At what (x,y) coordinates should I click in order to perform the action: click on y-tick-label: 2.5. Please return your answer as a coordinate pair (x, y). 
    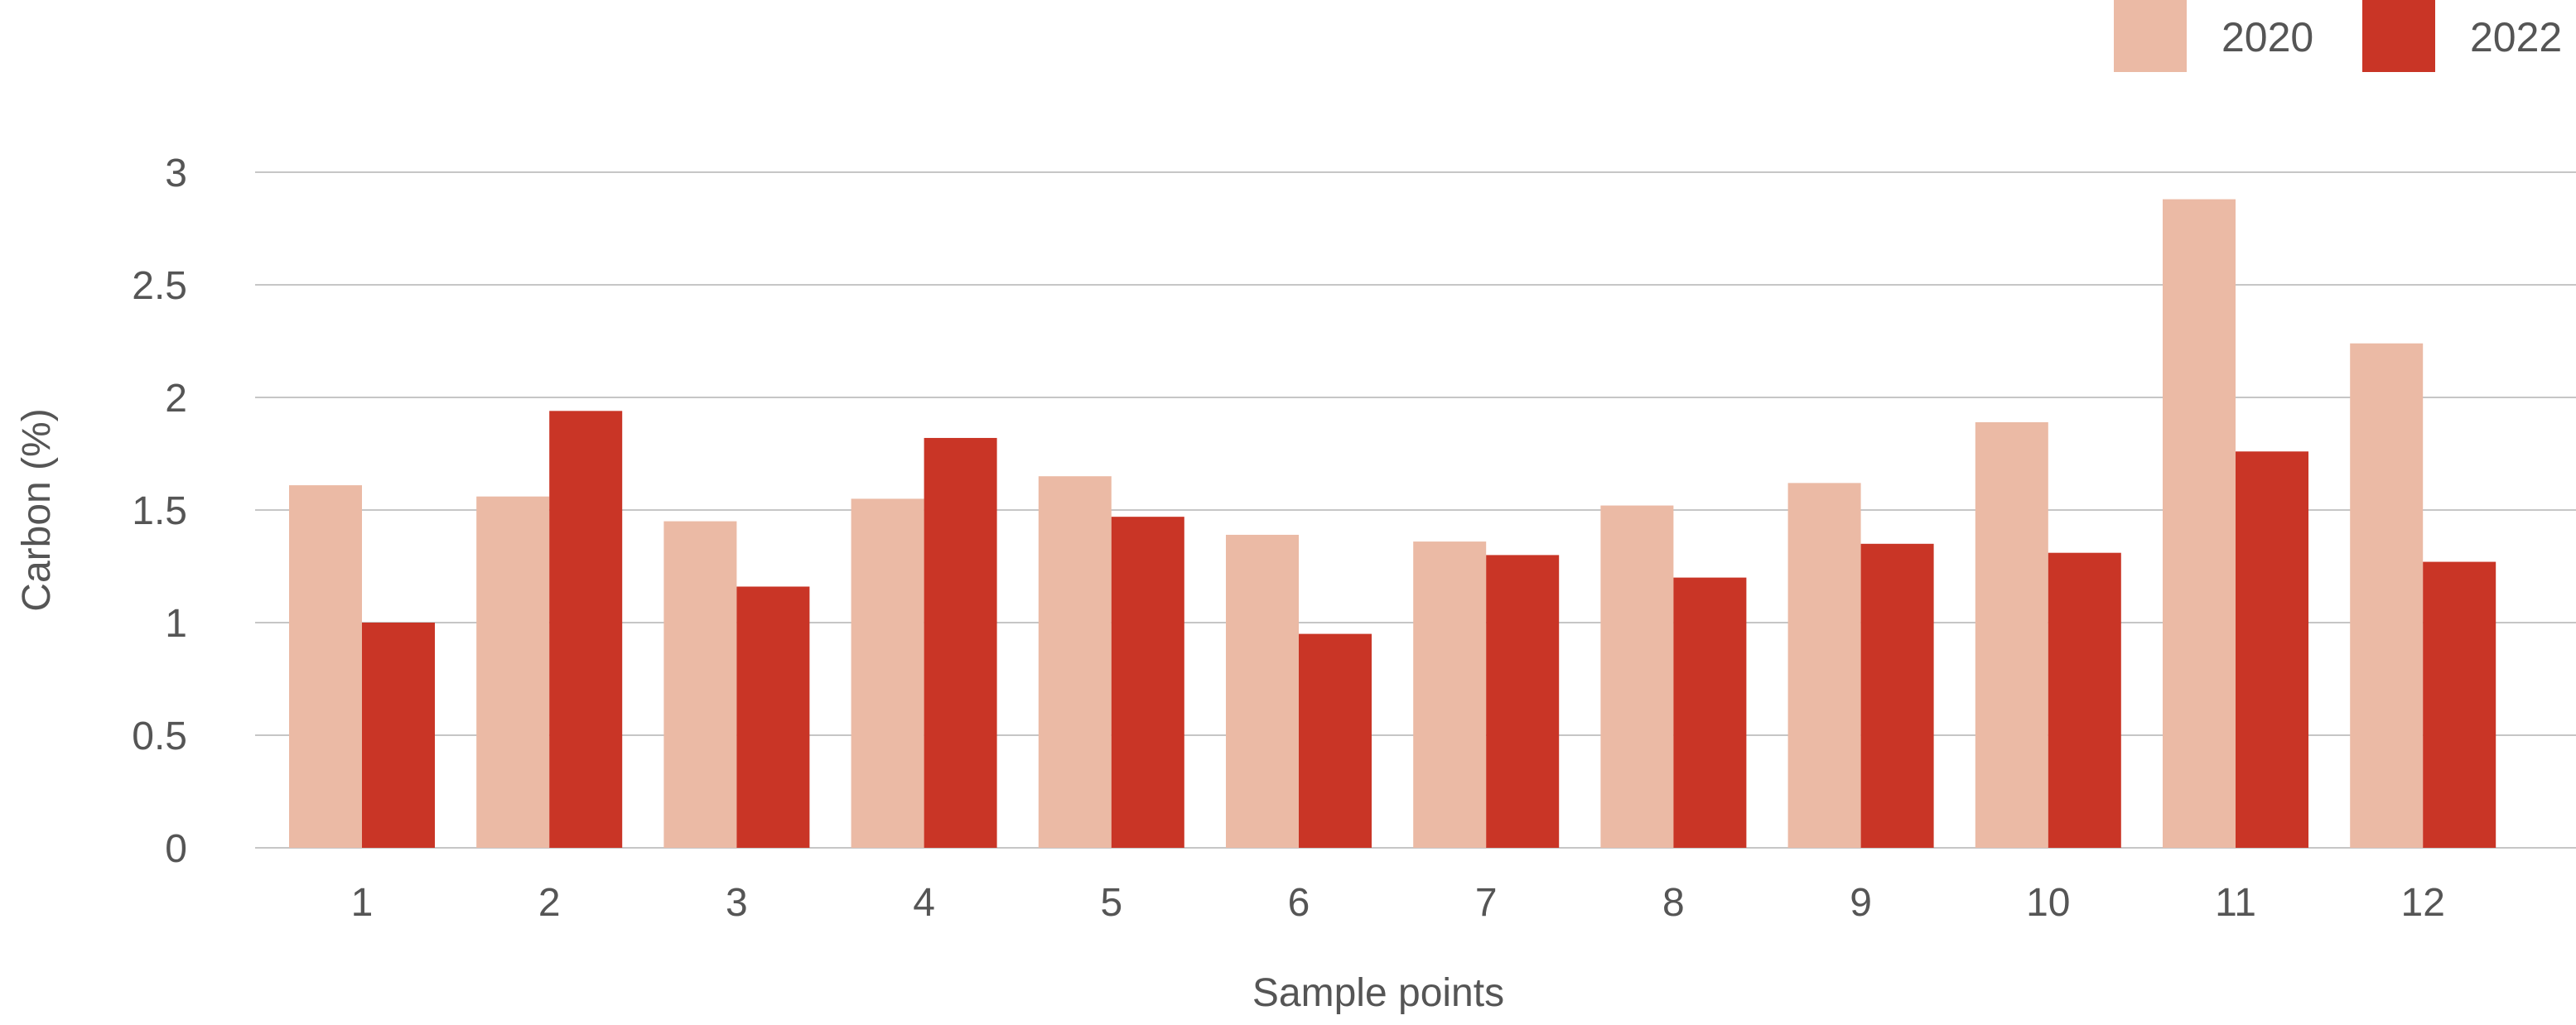
    Looking at the image, I should click on (159, 286).